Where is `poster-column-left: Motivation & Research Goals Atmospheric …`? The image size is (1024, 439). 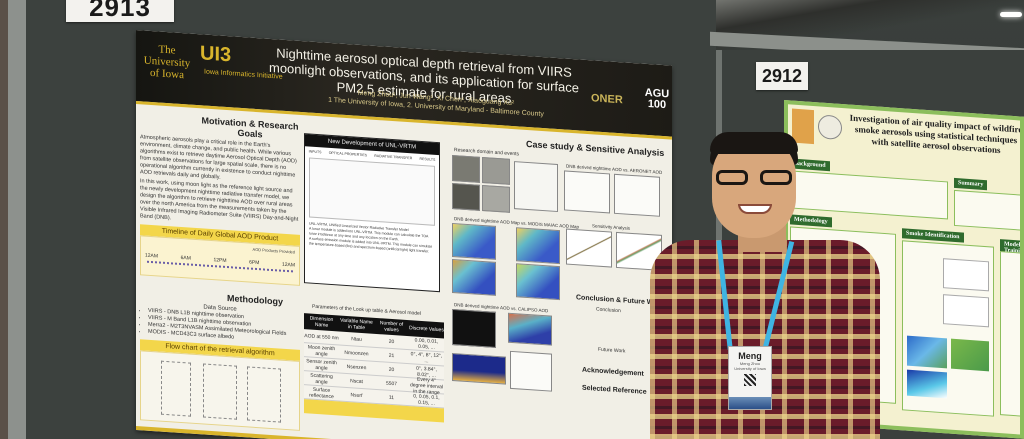 poster-column-left: Motivation & Research Goals Atmospheric … is located at coordinates (220, 269).